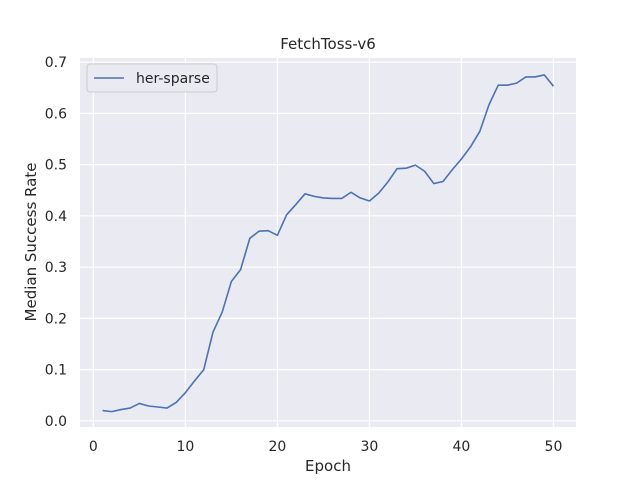 The width and height of the screenshot is (640, 480). What do you see at coordinates (369, 447) in the screenshot?
I see `x-tick-label: 30` at bounding box center [369, 447].